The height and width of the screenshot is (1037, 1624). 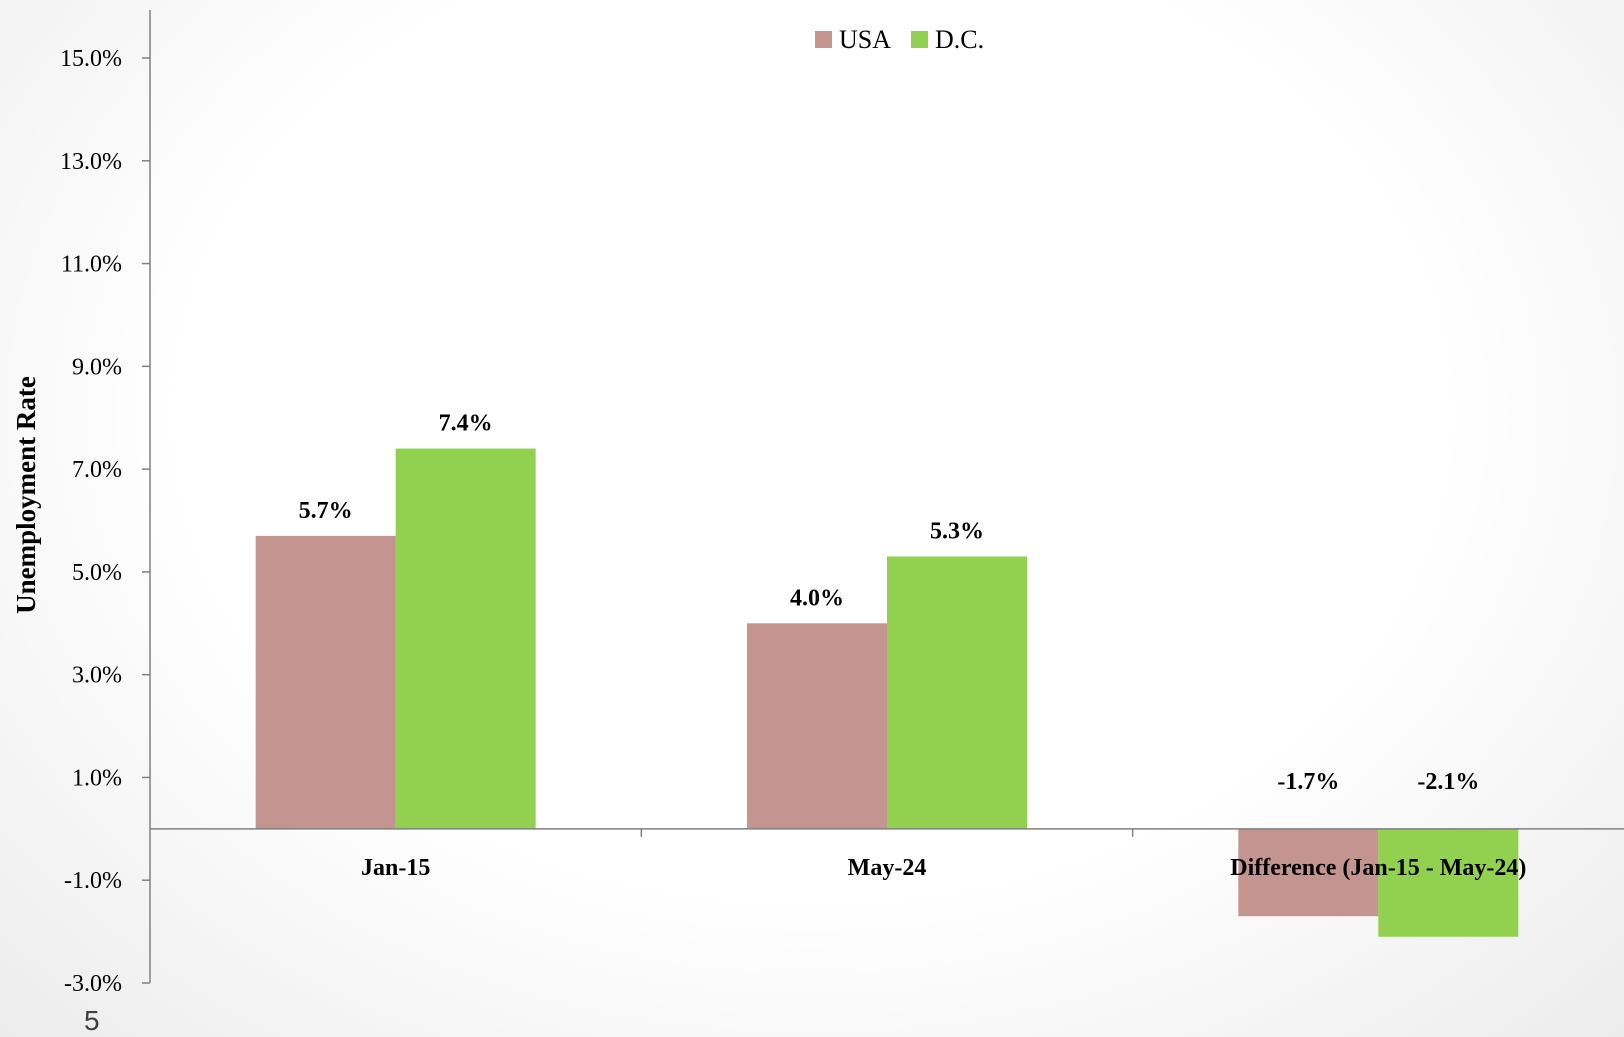 What do you see at coordinates (93, 984) in the screenshot?
I see `y-tick-label: -3.0%` at bounding box center [93, 984].